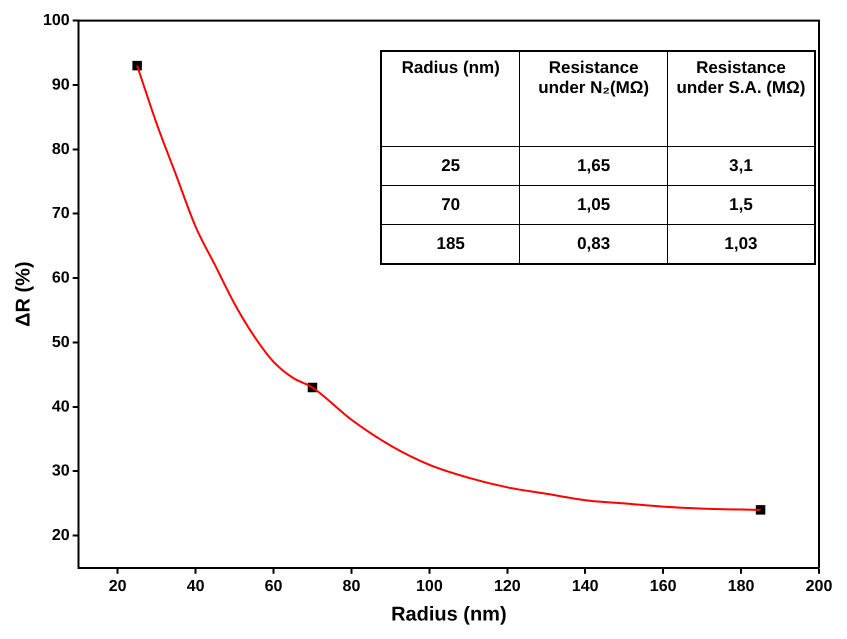  I want to click on y-tick-label: 50, so click(61, 342).